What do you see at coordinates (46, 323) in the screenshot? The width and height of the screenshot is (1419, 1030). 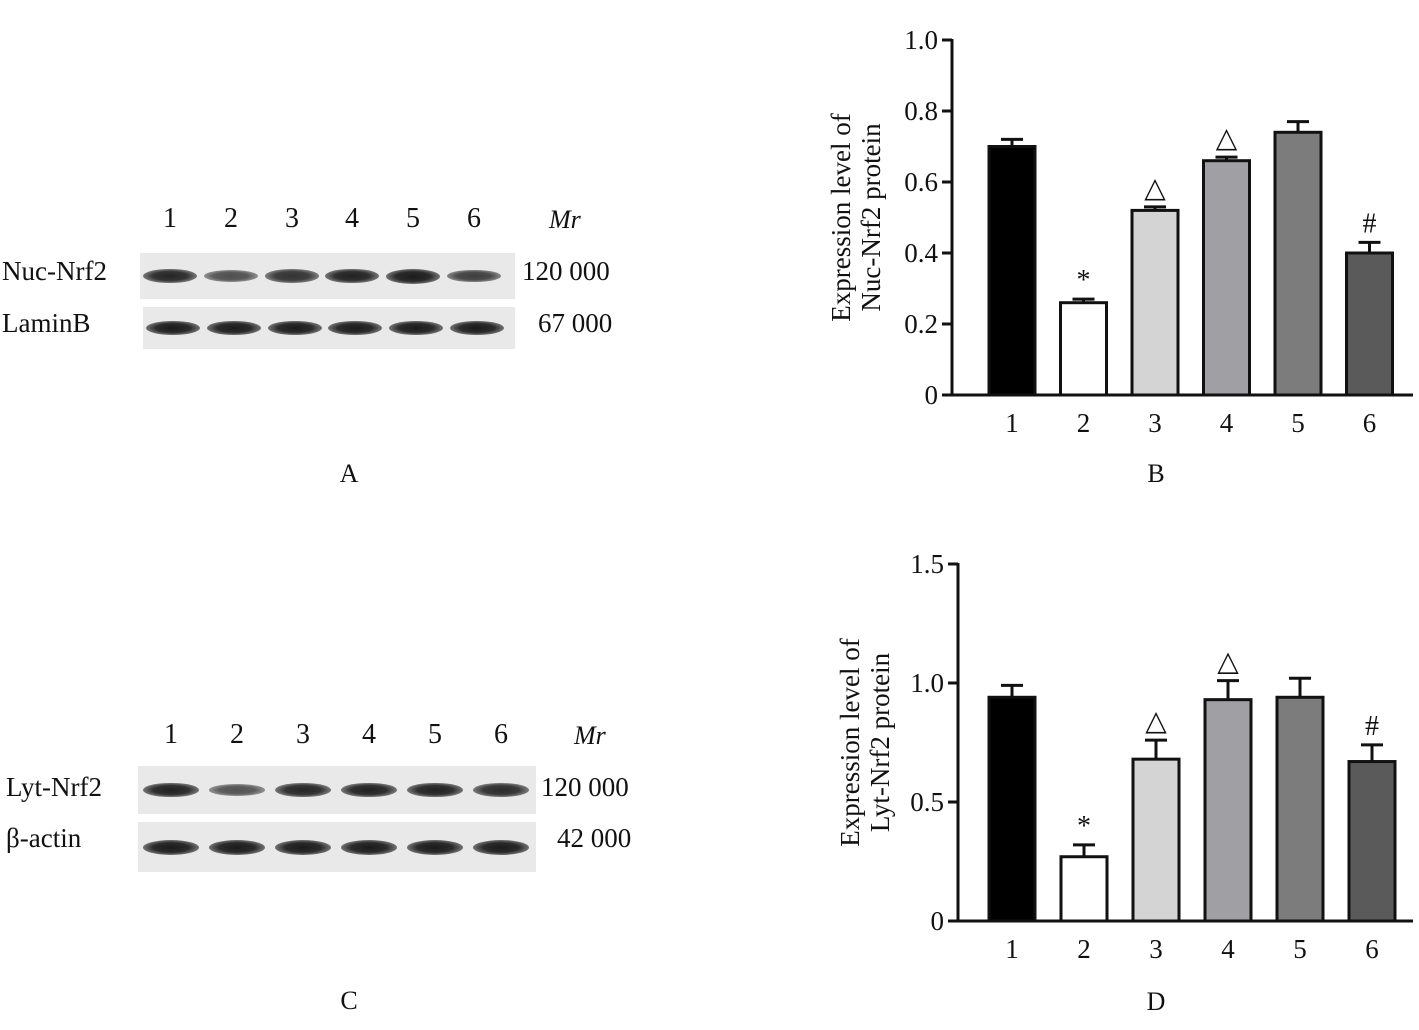 I see `blot-row-label: LaminB` at bounding box center [46, 323].